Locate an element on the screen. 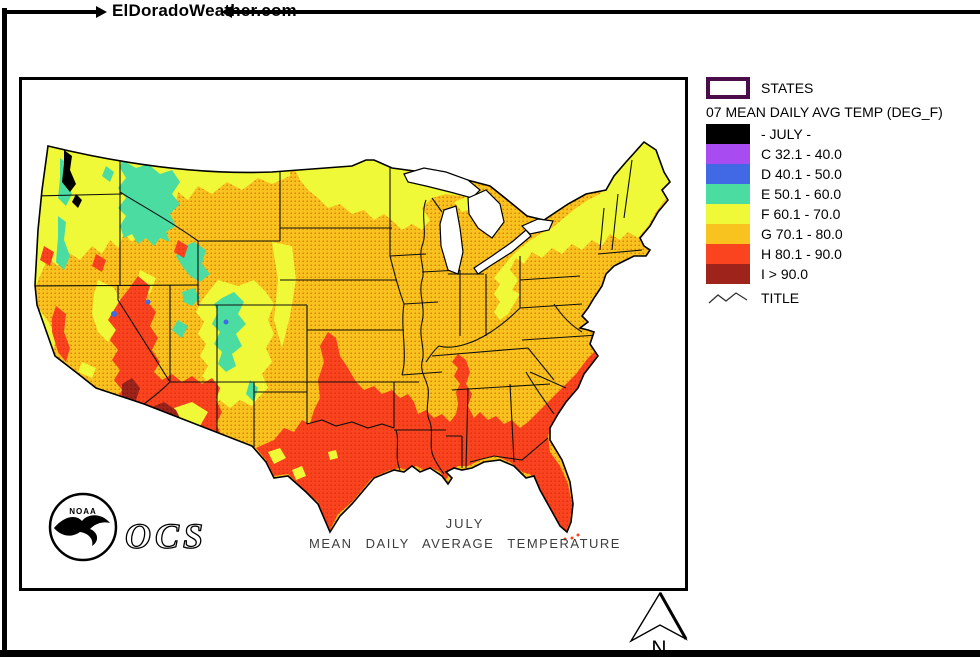 Image resolution: width=980 pixels, height=660 pixels. north-arrow-icon is located at coordinates (658, 617).